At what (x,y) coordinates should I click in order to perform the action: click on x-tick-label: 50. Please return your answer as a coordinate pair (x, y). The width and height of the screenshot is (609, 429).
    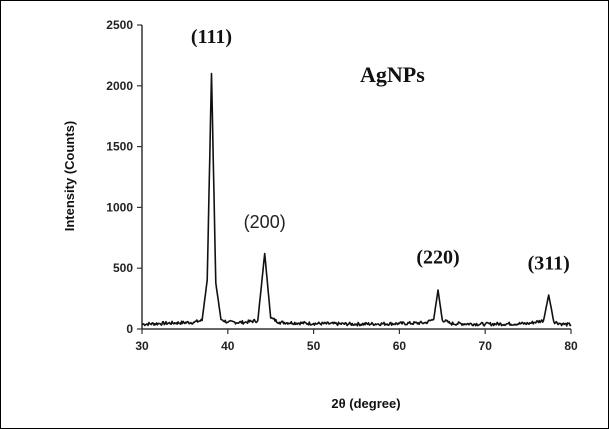
    Looking at the image, I should click on (314, 346).